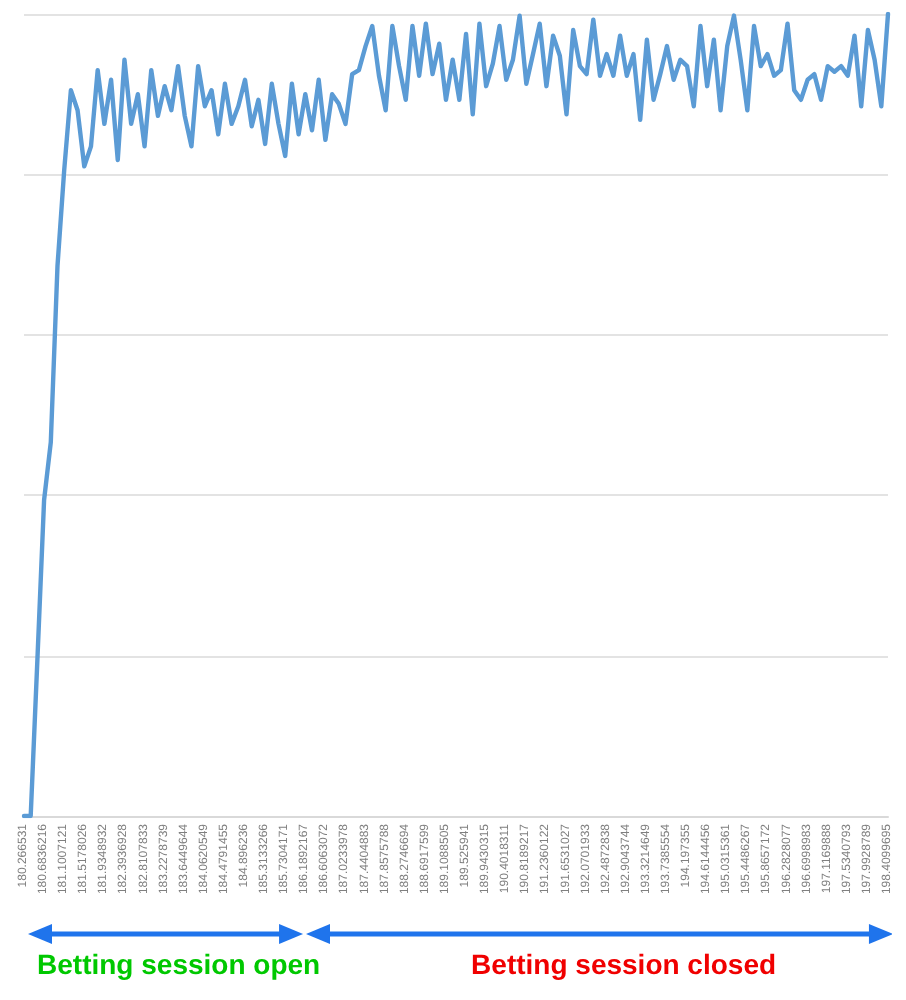  I want to click on text: Betting session closed, so click(624, 964).